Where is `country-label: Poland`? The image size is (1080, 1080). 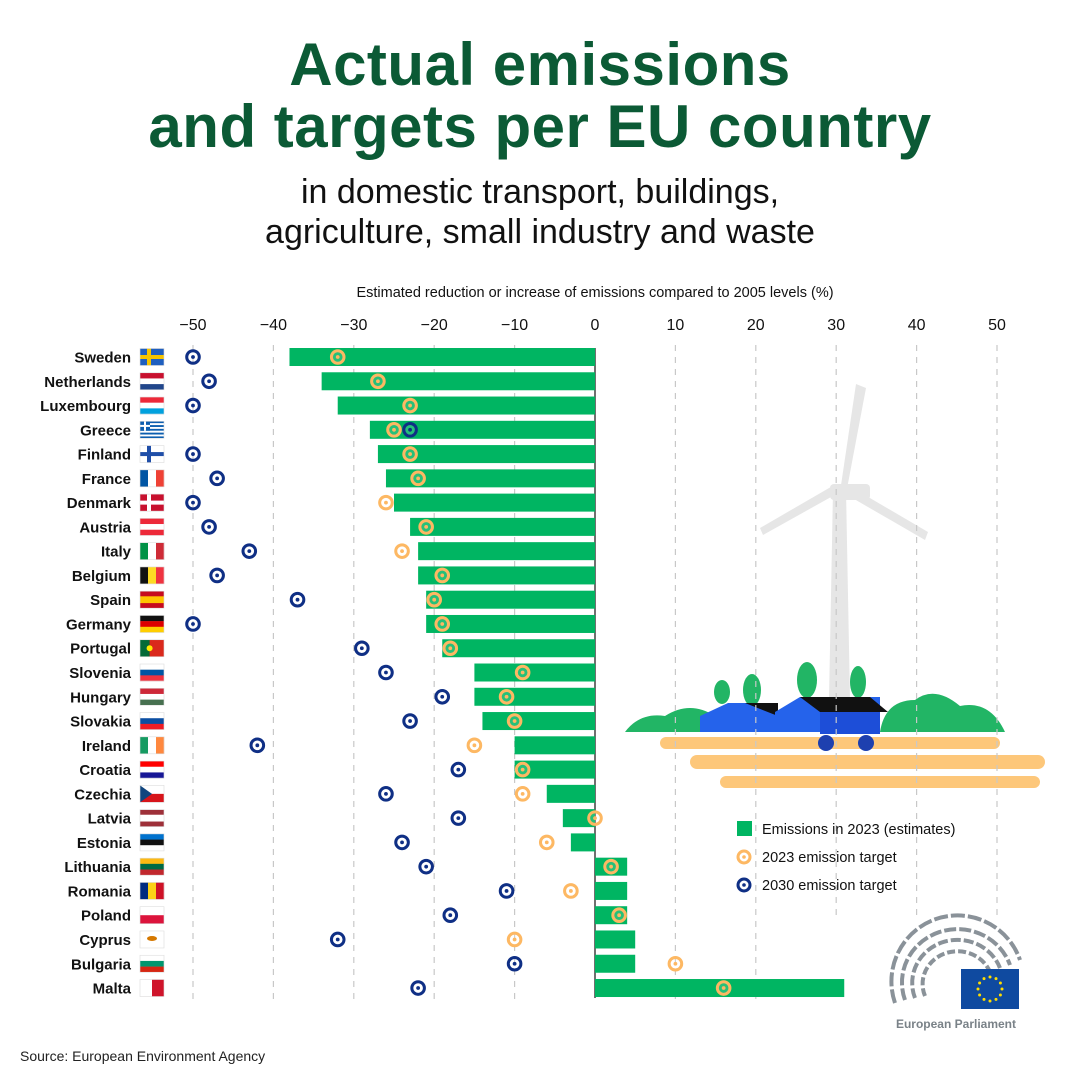 country-label: Poland is located at coordinates (106, 916).